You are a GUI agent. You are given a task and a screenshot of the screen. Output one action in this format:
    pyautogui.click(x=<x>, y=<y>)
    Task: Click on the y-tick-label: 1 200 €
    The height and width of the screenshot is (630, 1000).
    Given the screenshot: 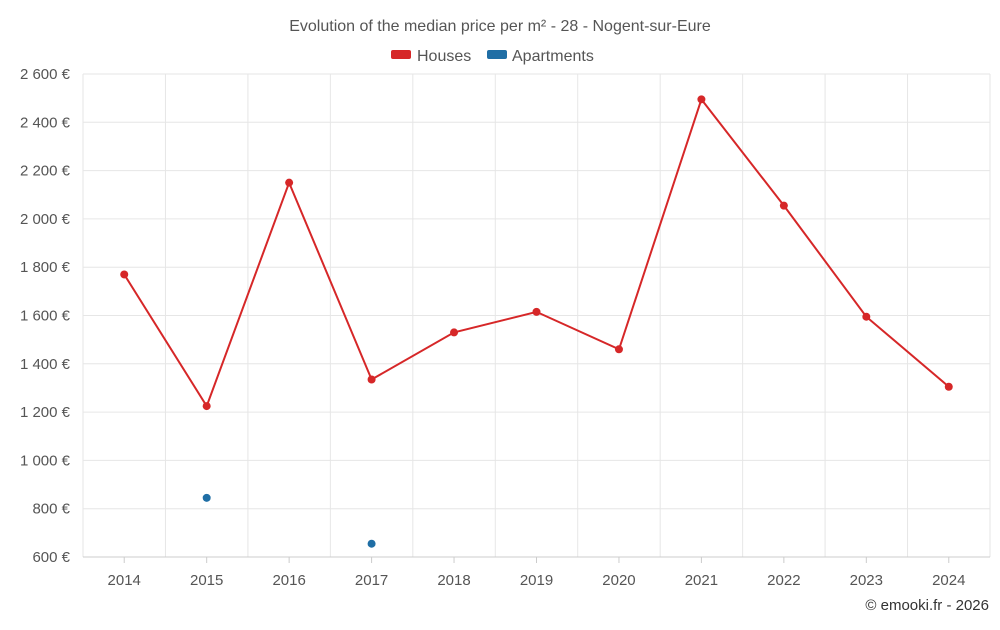 What is the action you would take?
    pyautogui.click(x=45, y=412)
    